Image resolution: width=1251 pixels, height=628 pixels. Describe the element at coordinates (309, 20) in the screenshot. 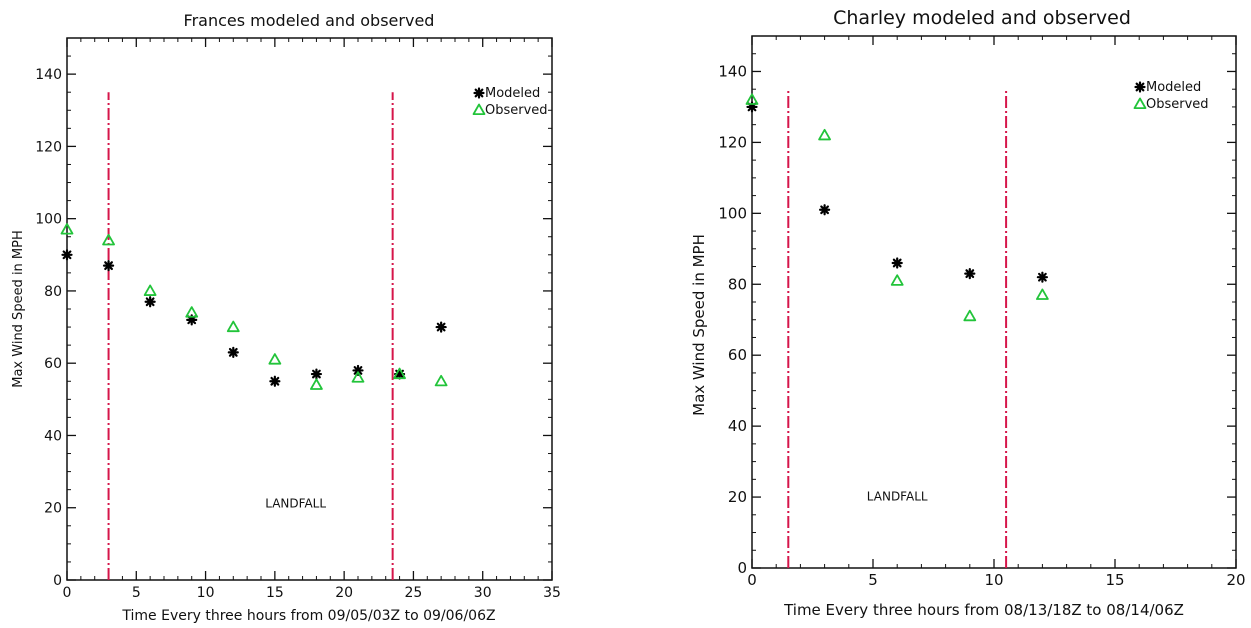

I see `chart-title: Frances modeled and observed` at that location.